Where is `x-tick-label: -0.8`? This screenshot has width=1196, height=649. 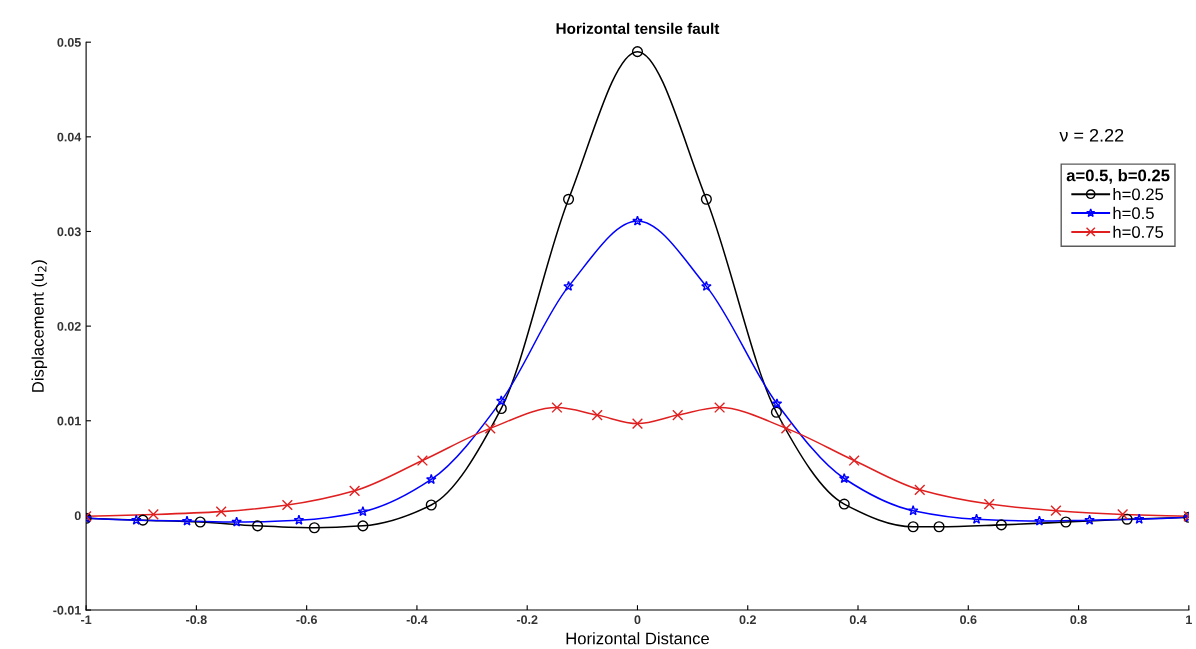
x-tick-label: -0.8 is located at coordinates (196, 620).